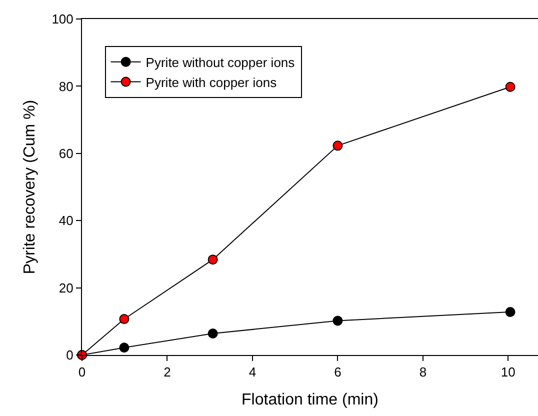 Image resolution: width=538 pixels, height=416 pixels. Describe the element at coordinates (82, 372) in the screenshot. I see `x-tick-label: 0` at that location.